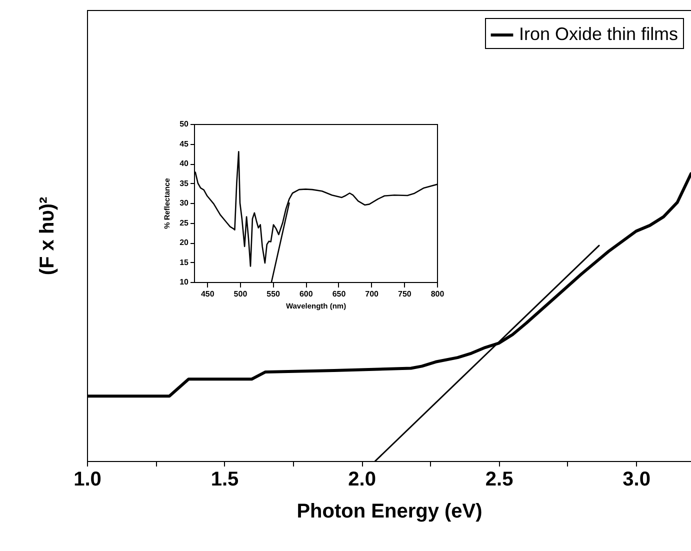  Describe the element at coordinates (598, 34) in the screenshot. I see `legend-label: Iron Oxide thin films` at that location.